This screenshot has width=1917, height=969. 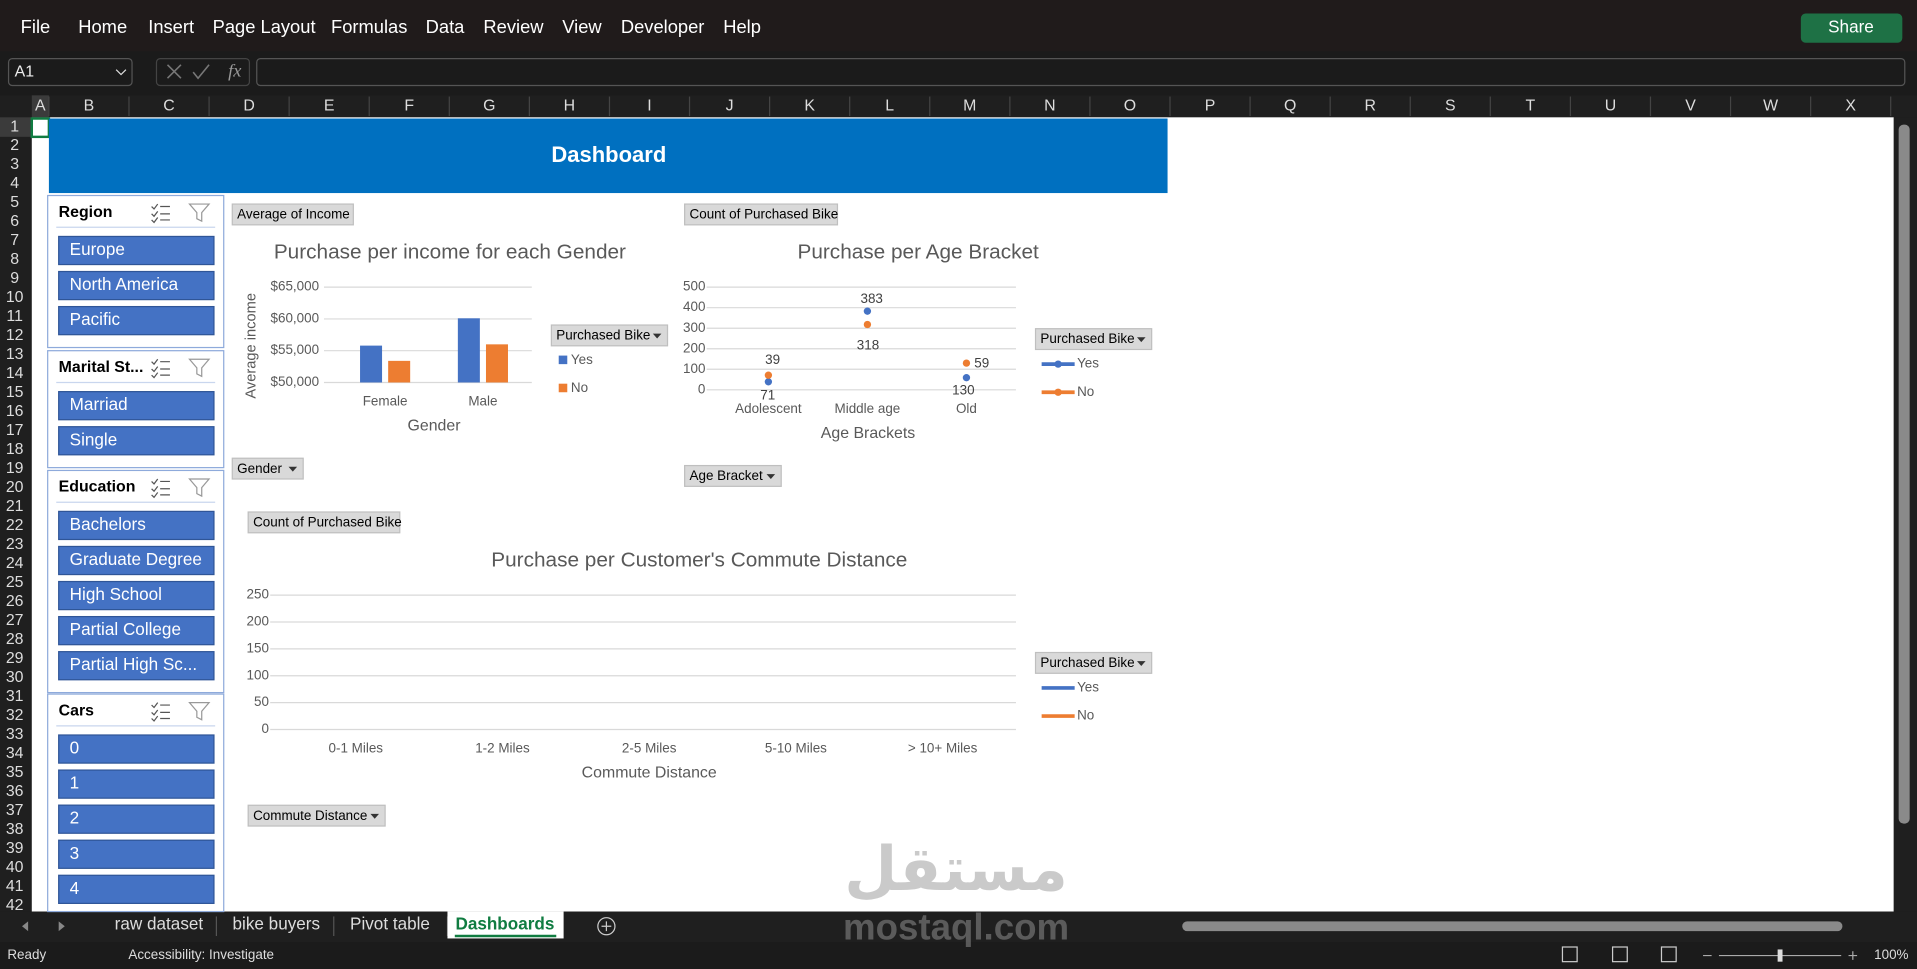 I want to click on menu-item: Data, so click(x=446, y=26).